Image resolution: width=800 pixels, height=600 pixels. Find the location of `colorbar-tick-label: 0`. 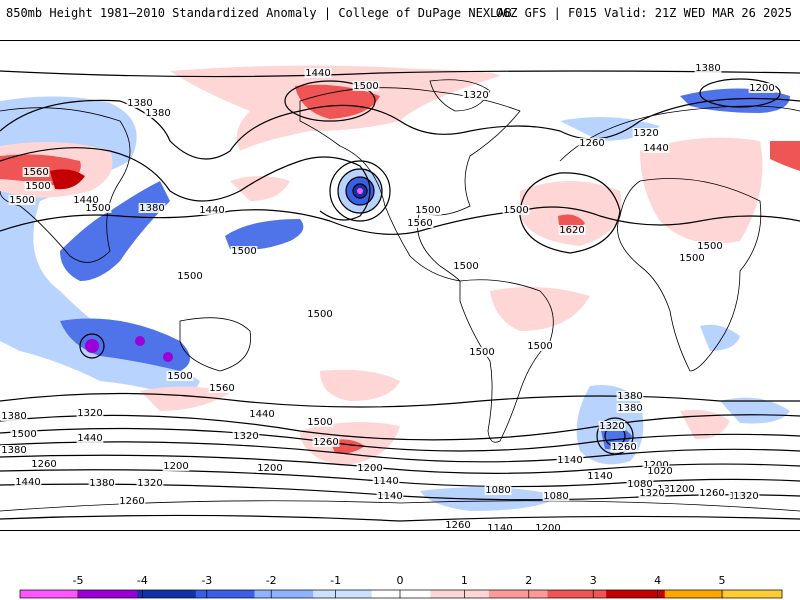

colorbar-tick-label: 0 is located at coordinates (400, 580).